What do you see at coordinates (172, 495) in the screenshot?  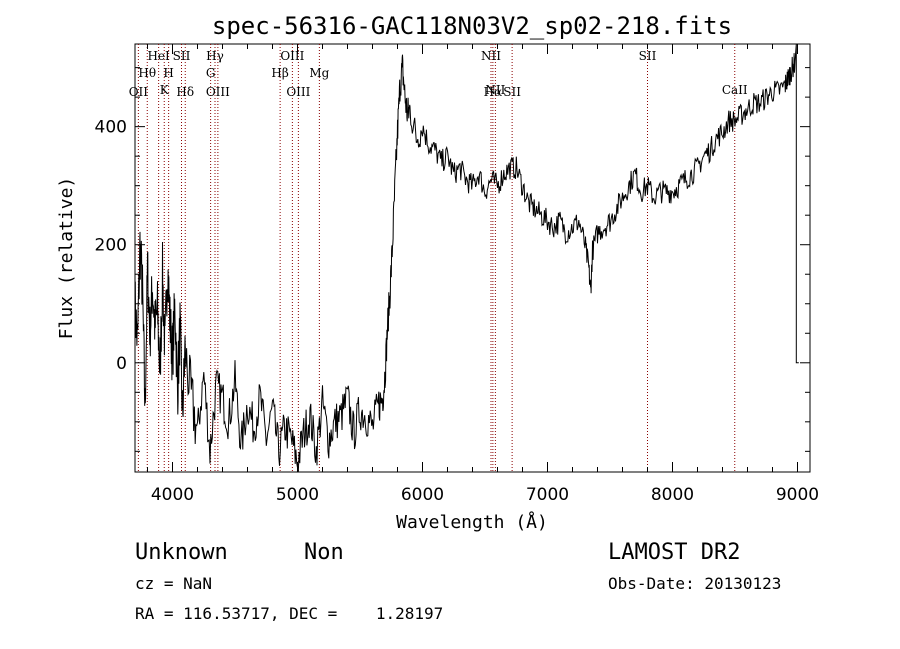 I see `x-tick-label: 4000` at bounding box center [172, 495].